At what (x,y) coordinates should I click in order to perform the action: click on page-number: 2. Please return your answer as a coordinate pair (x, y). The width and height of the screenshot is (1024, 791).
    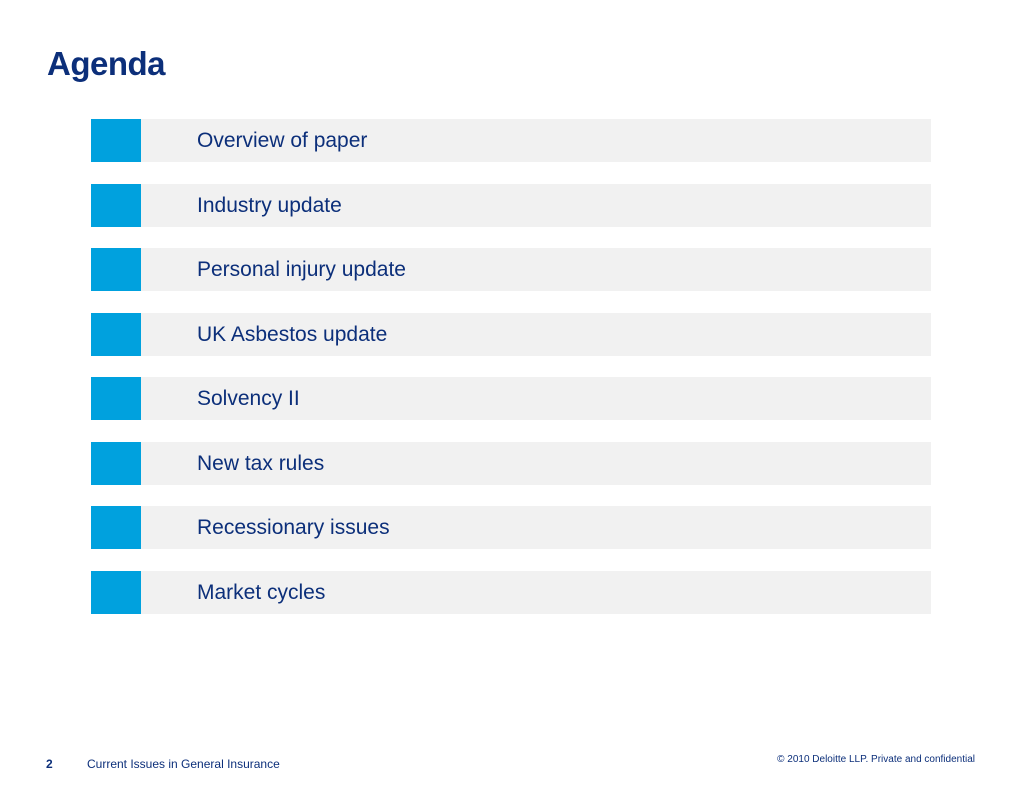
    Looking at the image, I should click on (49, 764).